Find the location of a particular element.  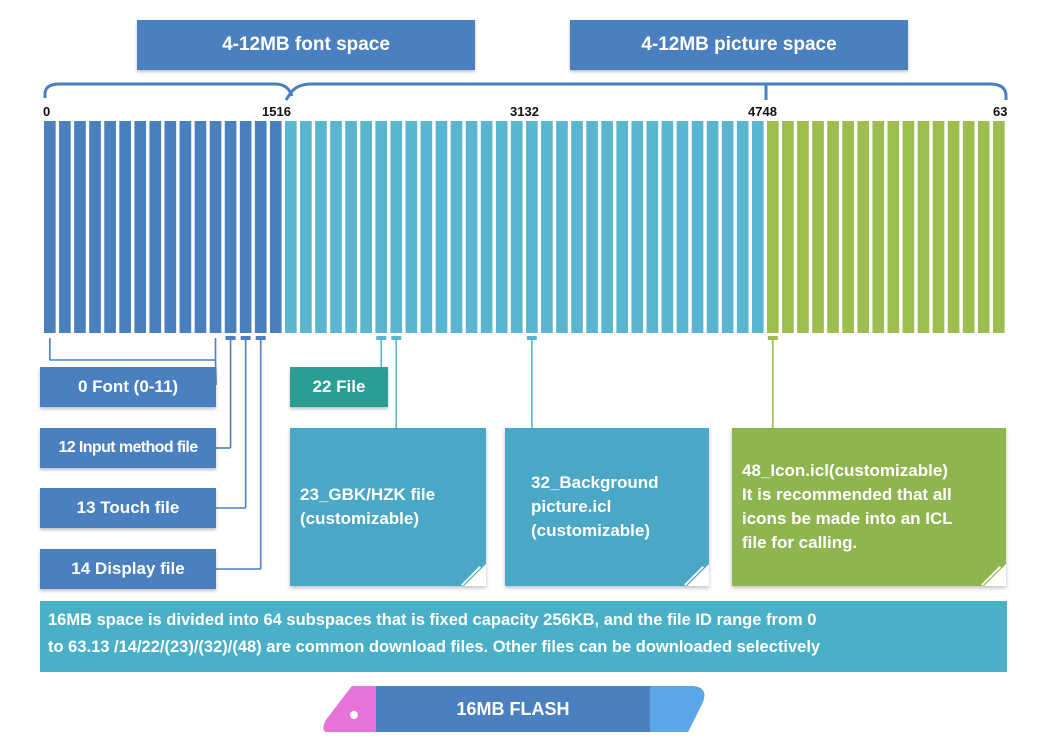

font-label-text: 0 Font (0-11) is located at coordinates (128, 386).